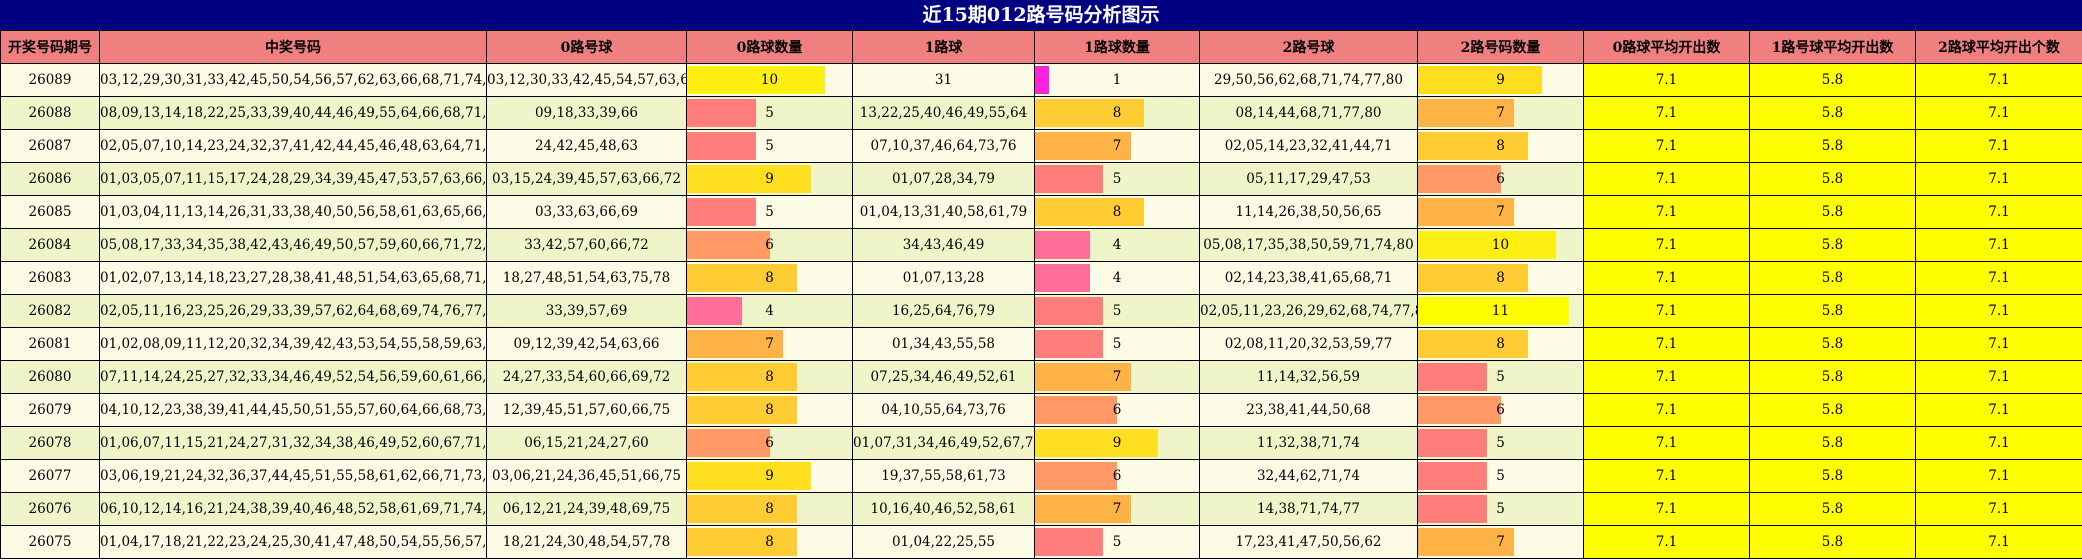  What do you see at coordinates (586, 212) in the screenshot?
I see `route0-balls-cell: 03,33,63,66,69` at bounding box center [586, 212].